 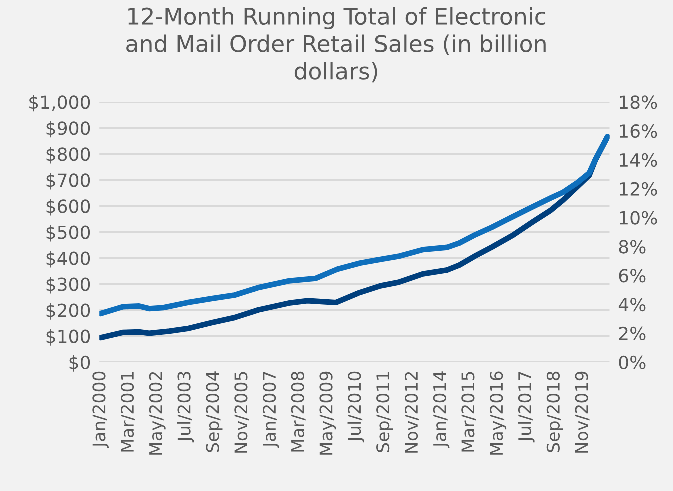 What do you see at coordinates (498, 413) in the screenshot?
I see `x-tick-label: May/2016` at bounding box center [498, 413].